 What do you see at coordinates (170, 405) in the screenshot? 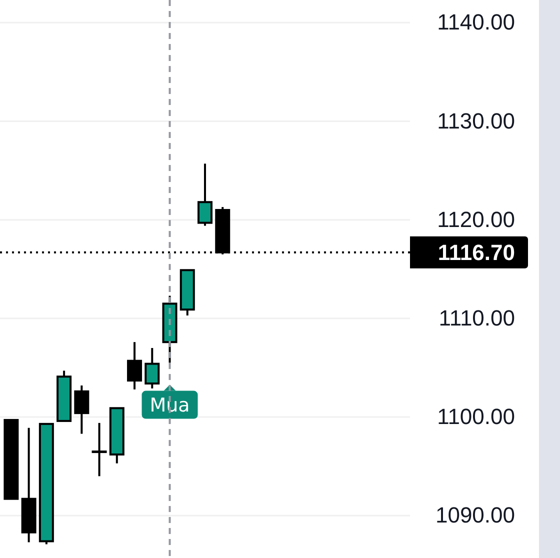
I see `annotation: Mua` at bounding box center [170, 405].